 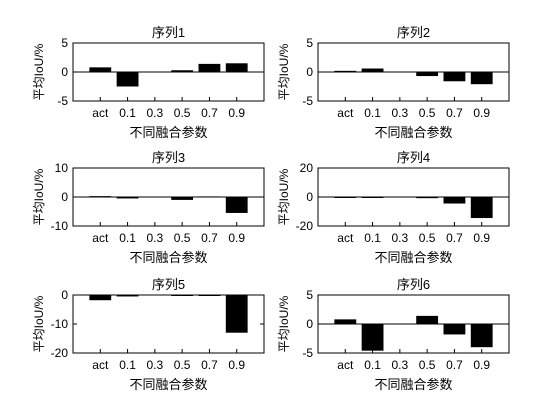 I want to click on subplot-title: 序列3, so click(x=168, y=157).